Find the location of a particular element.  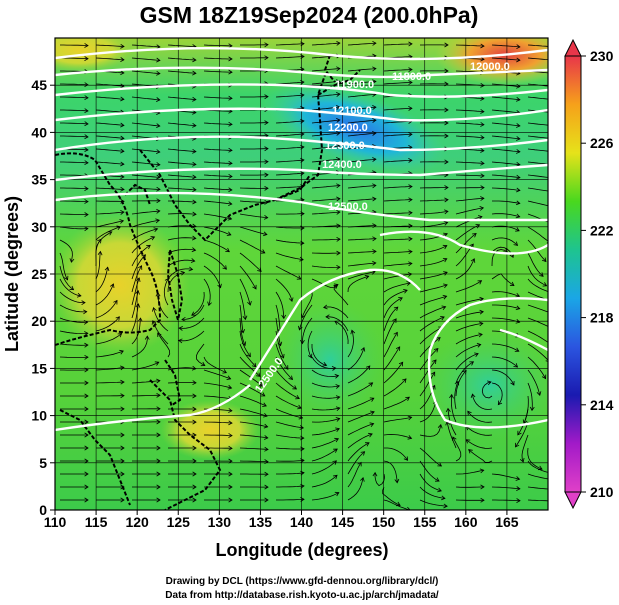

contour-label: 12100.0 is located at coordinates (352, 111).